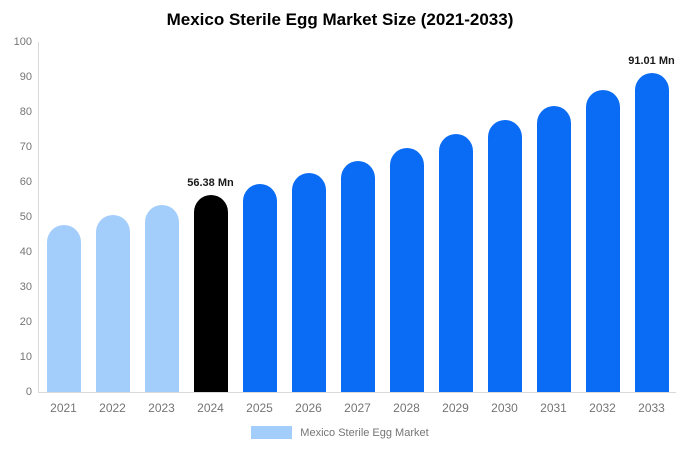  What do you see at coordinates (364, 432) in the screenshot?
I see `legend-label: Mexico Sterile Egg Market` at bounding box center [364, 432].